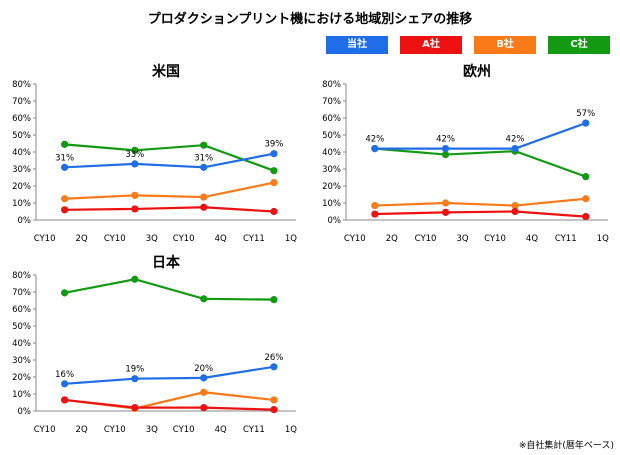  I want to click on panel-title: 欧州, so click(477, 71).